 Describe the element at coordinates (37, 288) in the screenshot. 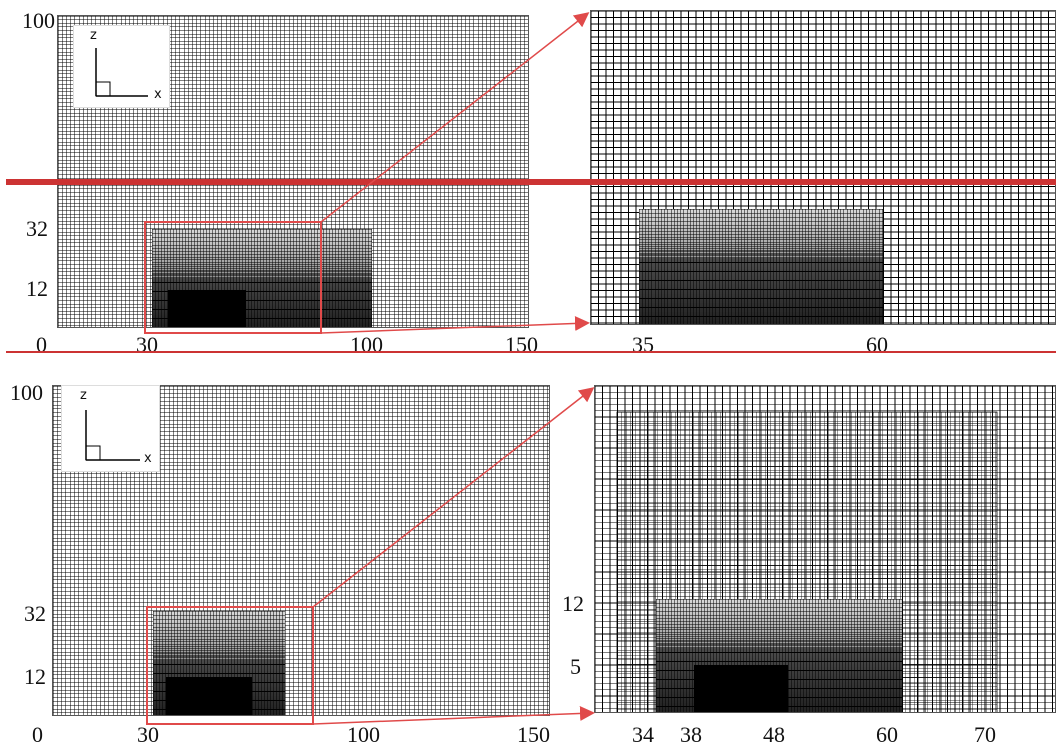

I see `top-y-tick-12: 12` at that location.